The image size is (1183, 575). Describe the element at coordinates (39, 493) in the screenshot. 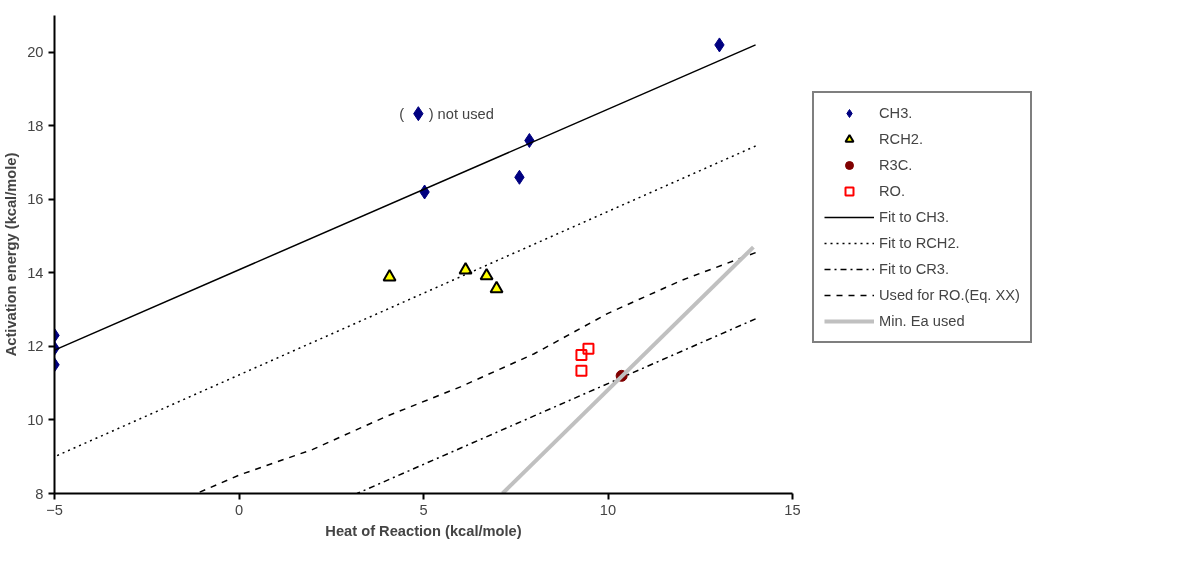

I see `y-tick-label: 8` at that location.